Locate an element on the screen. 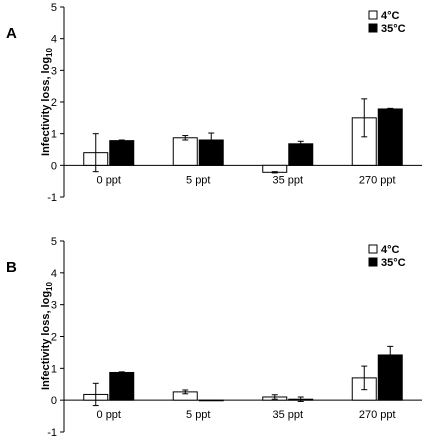 This screenshot has width=430, height=439. bar-4c is located at coordinates (185, 151).